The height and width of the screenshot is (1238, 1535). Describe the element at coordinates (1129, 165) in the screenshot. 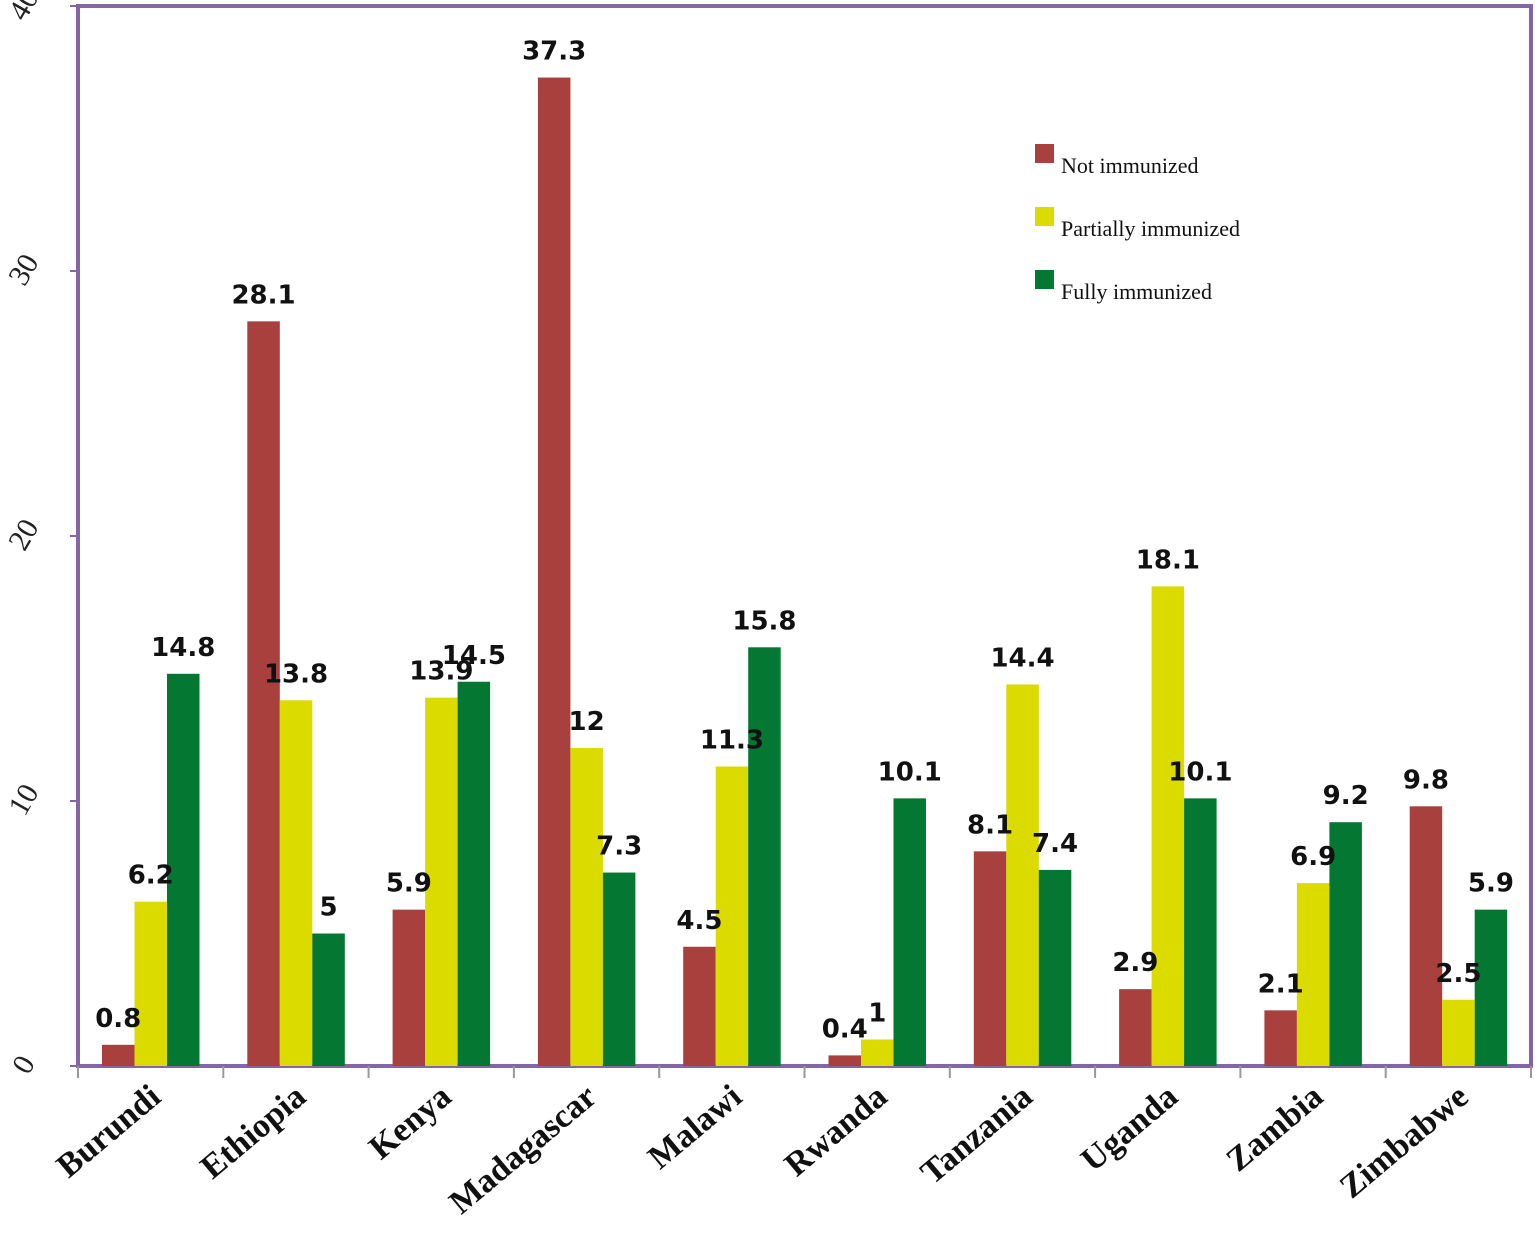

I see `legend-label: Not immunized` at that location.